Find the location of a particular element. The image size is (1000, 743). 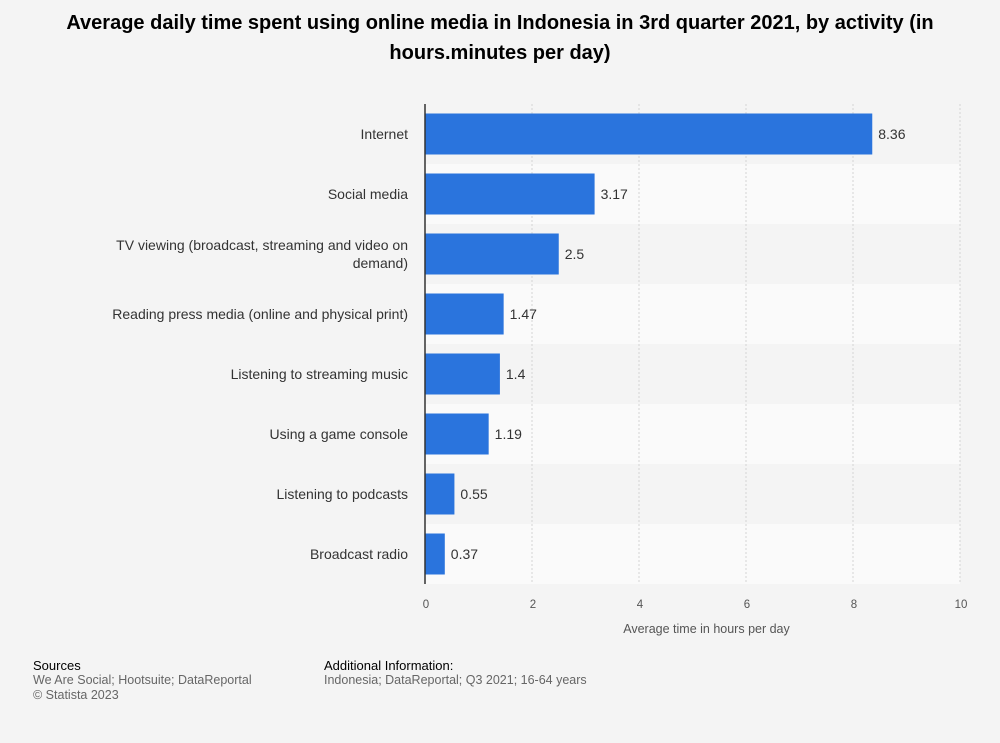

sources-heading: Sources is located at coordinates (57, 665).